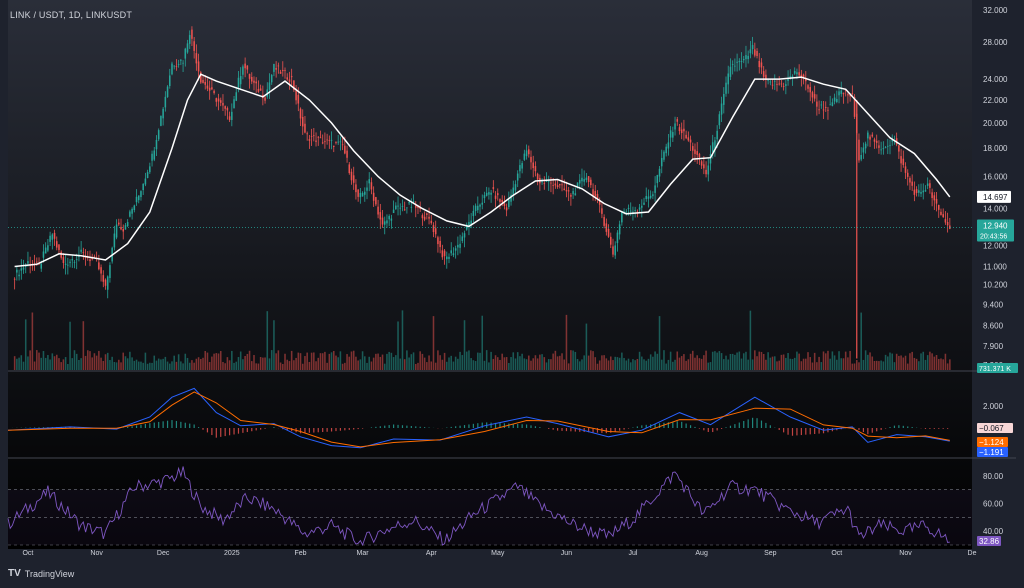 The height and width of the screenshot is (588, 1024). Describe the element at coordinates (993, 304) in the screenshot. I see `price-axis-tick-label: 9.400` at that location.